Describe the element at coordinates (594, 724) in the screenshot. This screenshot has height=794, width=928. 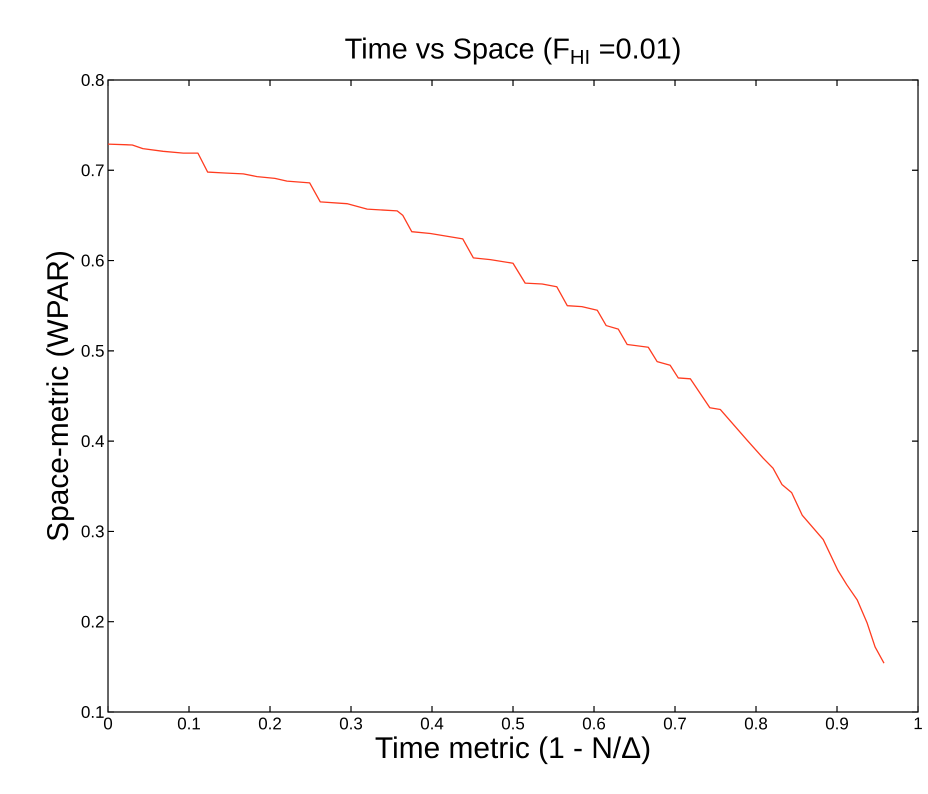
I see `x-tick-label: 0.6` at that location.